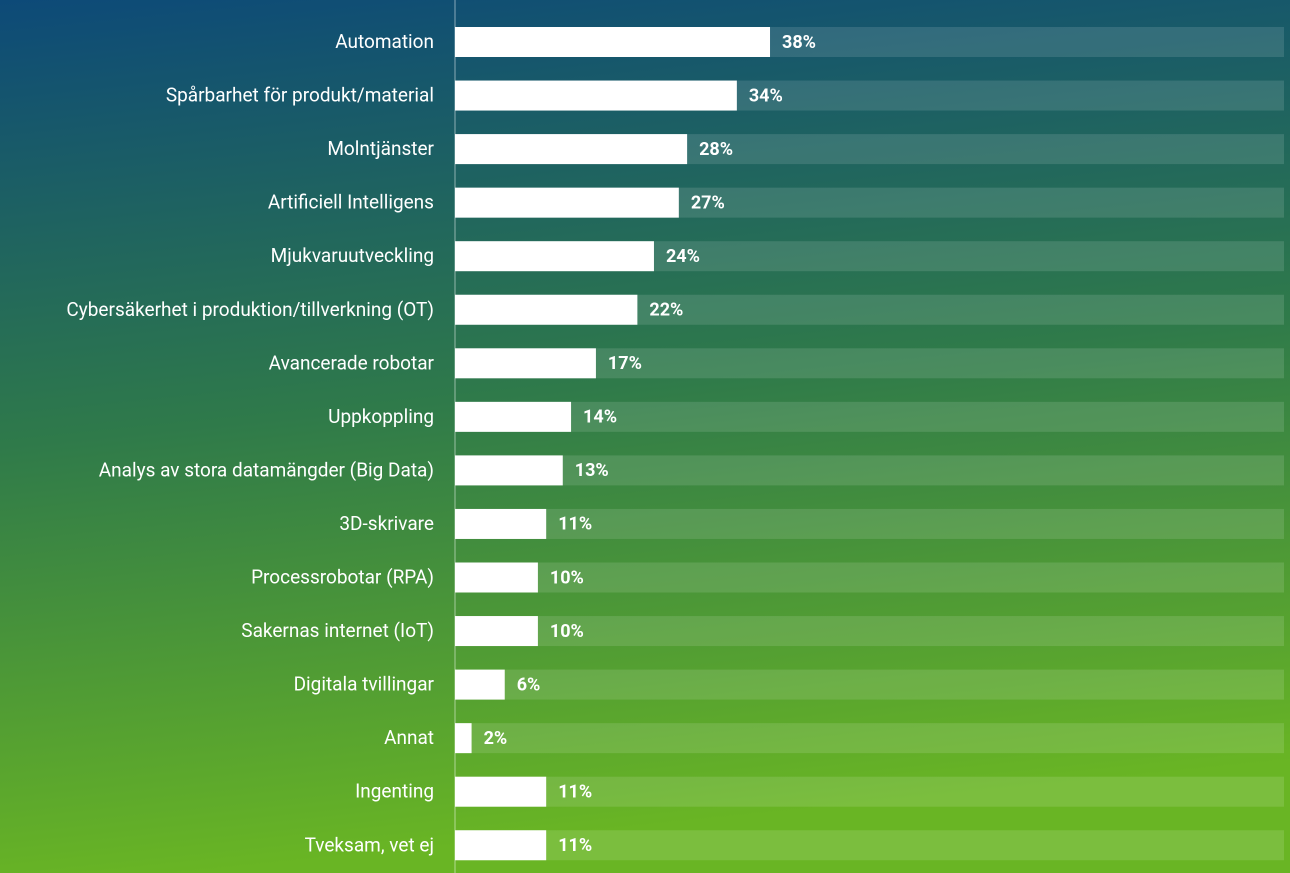  I want to click on category-label: Processrobotar (RPA), so click(342, 577).